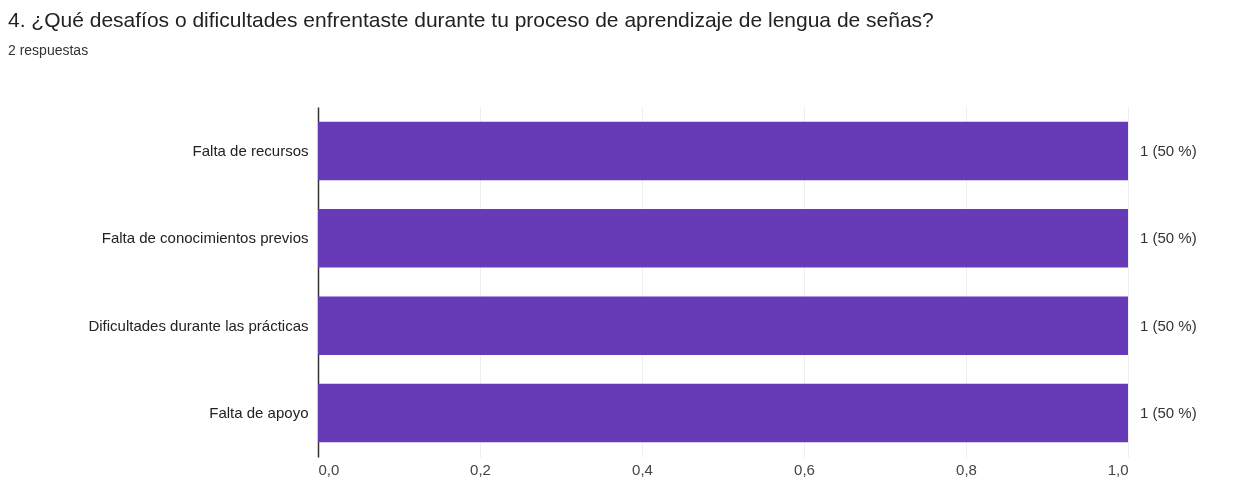  What do you see at coordinates (48, 50) in the screenshot?
I see `text: 2 respuestas` at bounding box center [48, 50].